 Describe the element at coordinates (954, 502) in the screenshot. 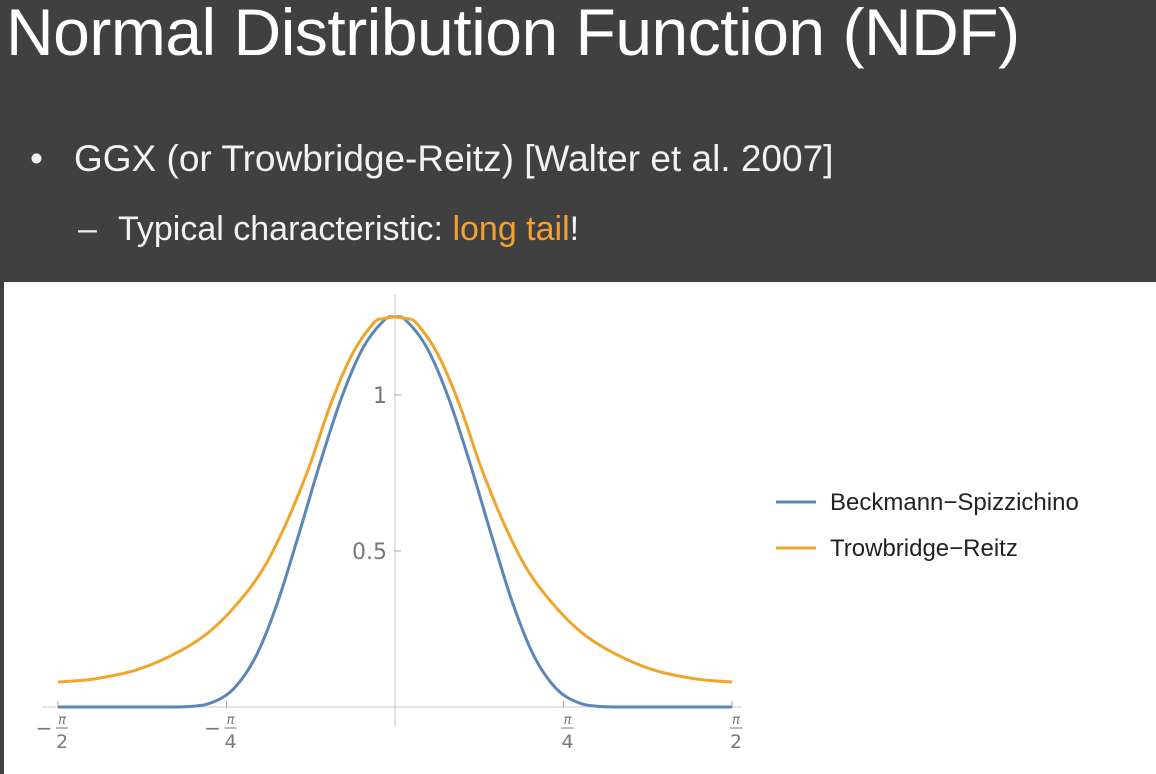

I see `legend-label: Beckmann−Spizzichino` at that location.